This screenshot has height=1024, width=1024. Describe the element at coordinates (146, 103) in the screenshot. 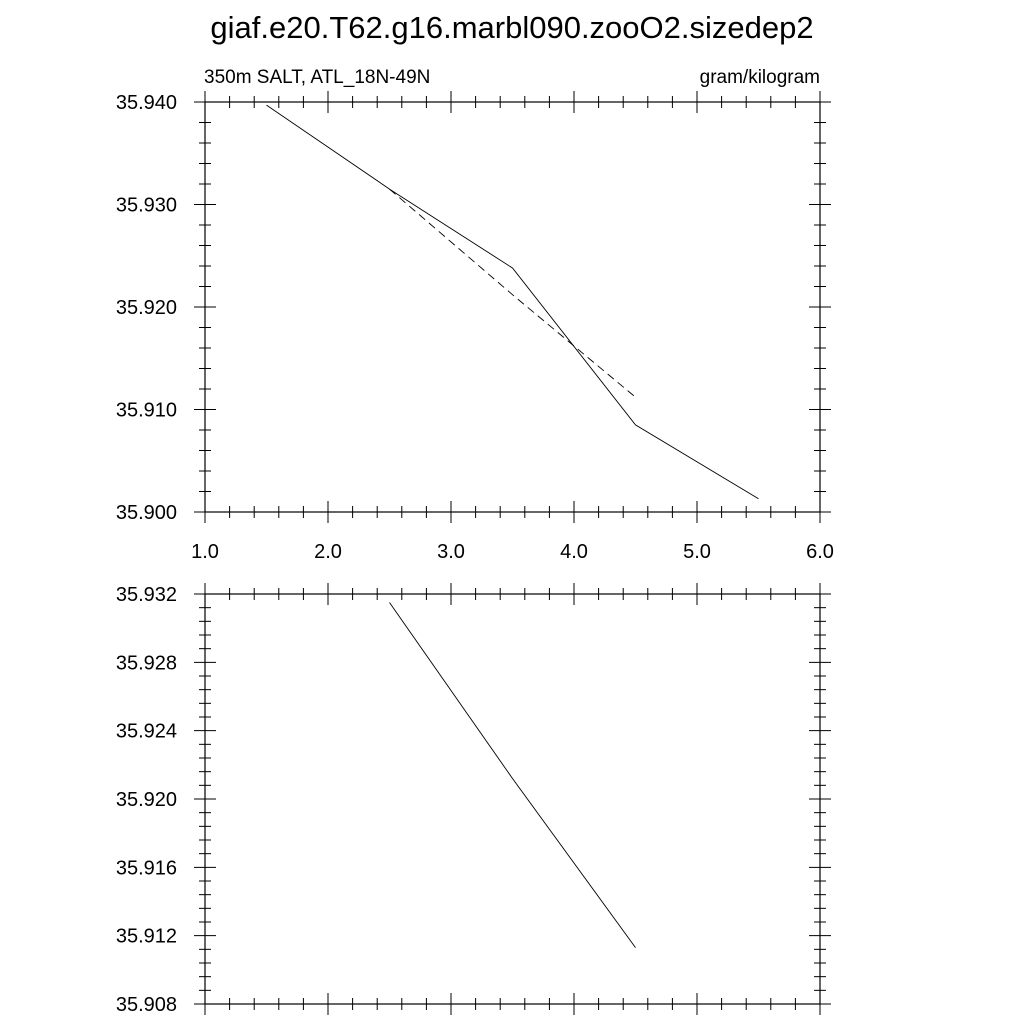

I see `top-panel-y-tick-label: 35.940` at that location.